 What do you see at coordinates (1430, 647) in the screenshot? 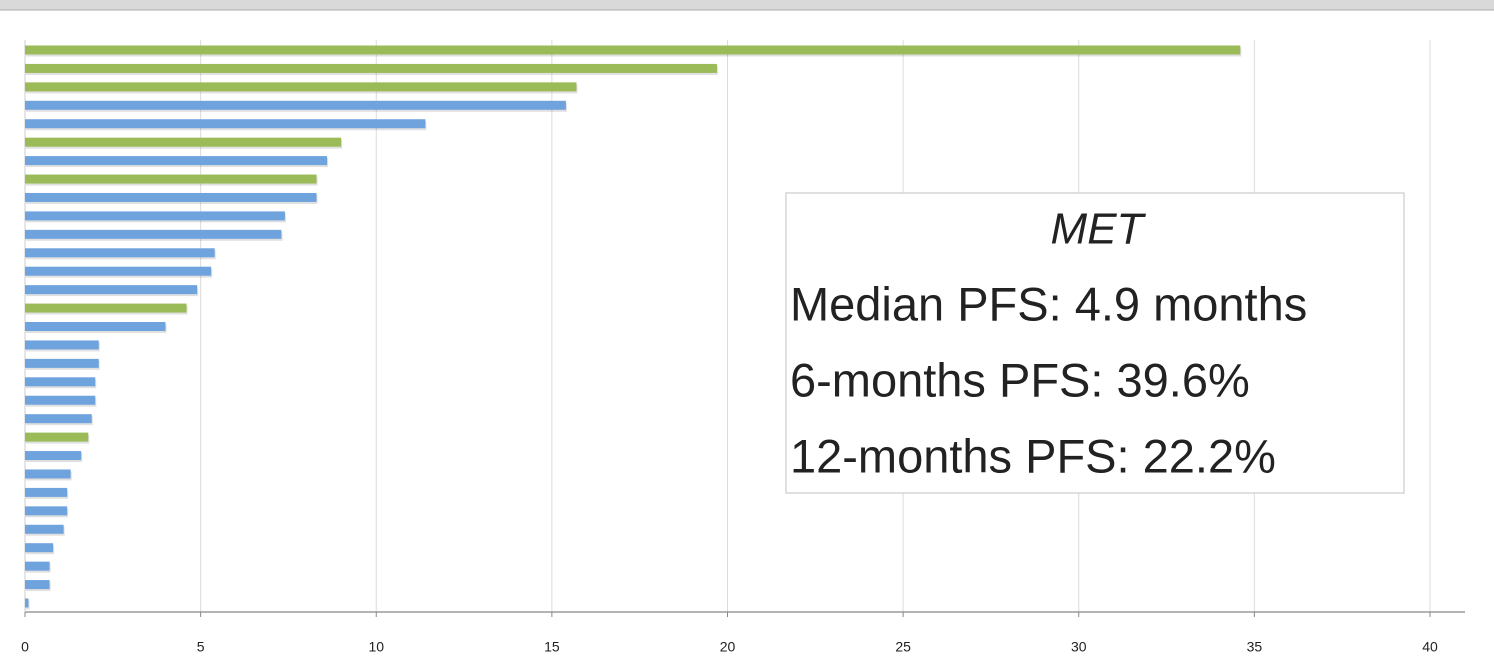
I see `x-tick-label: 40` at bounding box center [1430, 647].